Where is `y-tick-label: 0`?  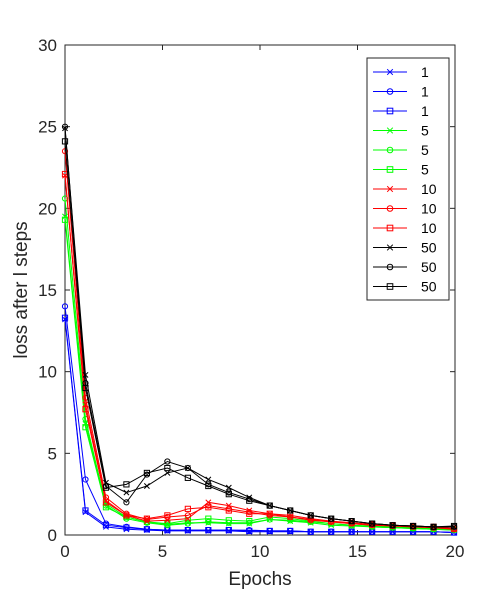
y-tick-label: 0 is located at coordinates (52, 535).